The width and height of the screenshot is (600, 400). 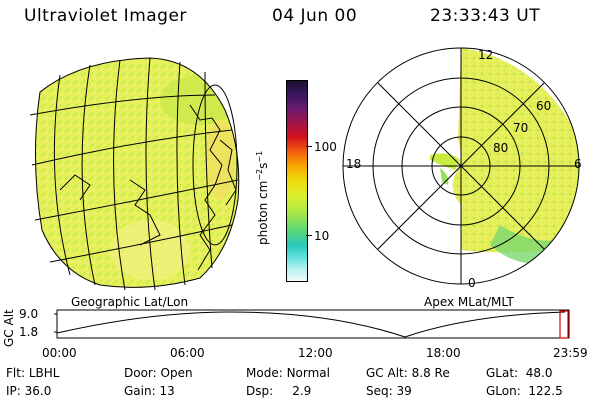 I want to click on mlt-label-12: 12, so click(x=486, y=55).